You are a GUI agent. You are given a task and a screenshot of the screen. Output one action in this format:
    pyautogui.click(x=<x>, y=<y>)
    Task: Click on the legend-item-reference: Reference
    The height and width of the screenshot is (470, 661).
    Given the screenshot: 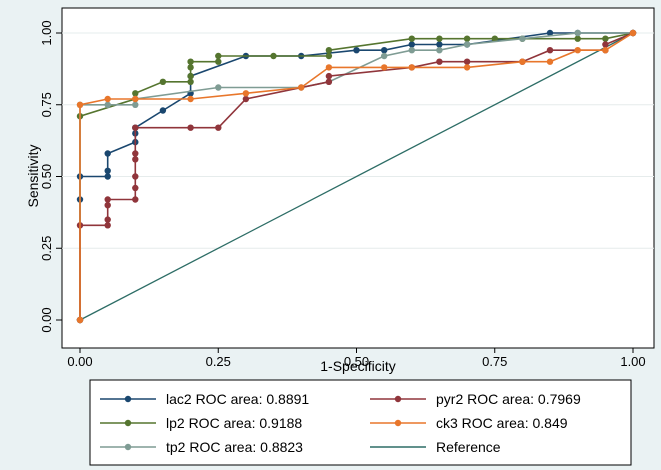 What is the action you would take?
    pyautogui.click(x=435, y=447)
    